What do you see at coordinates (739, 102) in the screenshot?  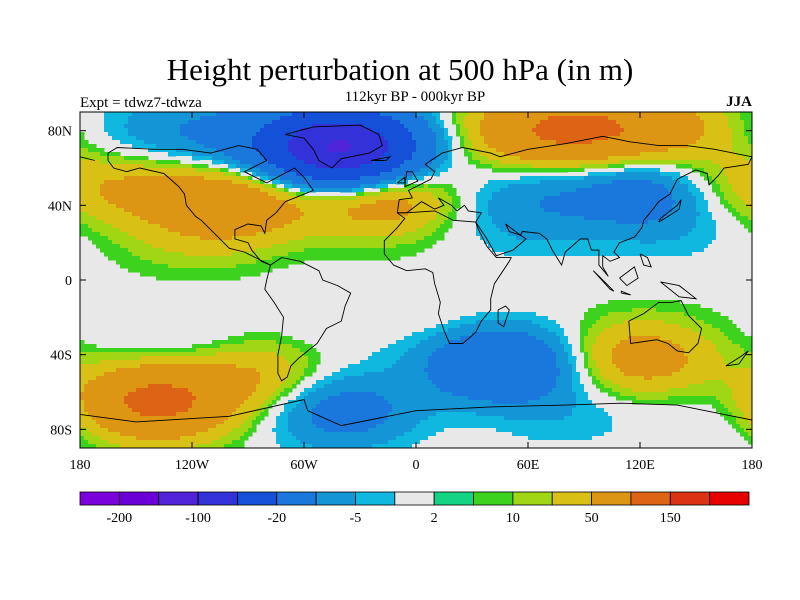 I see `season-label: JJA` at bounding box center [739, 102].